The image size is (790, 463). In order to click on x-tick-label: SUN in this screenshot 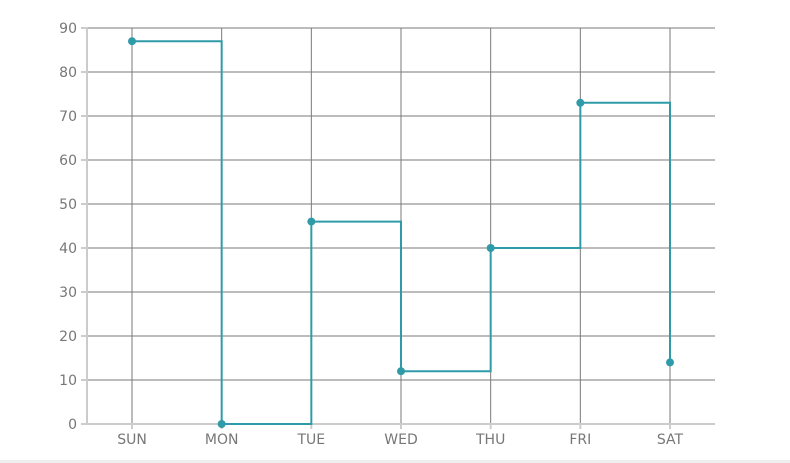, I will do `click(132, 440)`.